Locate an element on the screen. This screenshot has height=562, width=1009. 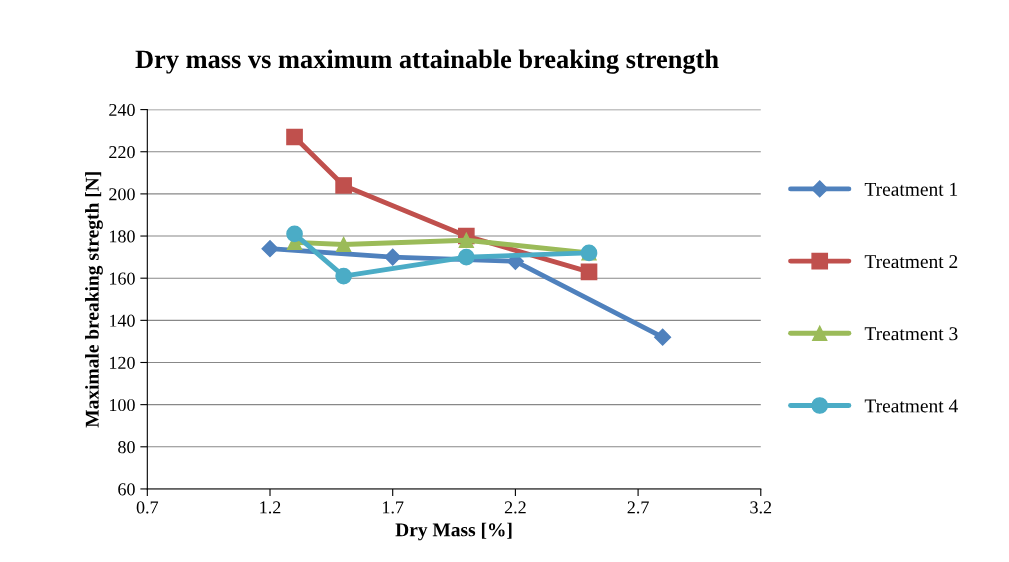
y-tick-label: 200 is located at coordinates (122, 194).